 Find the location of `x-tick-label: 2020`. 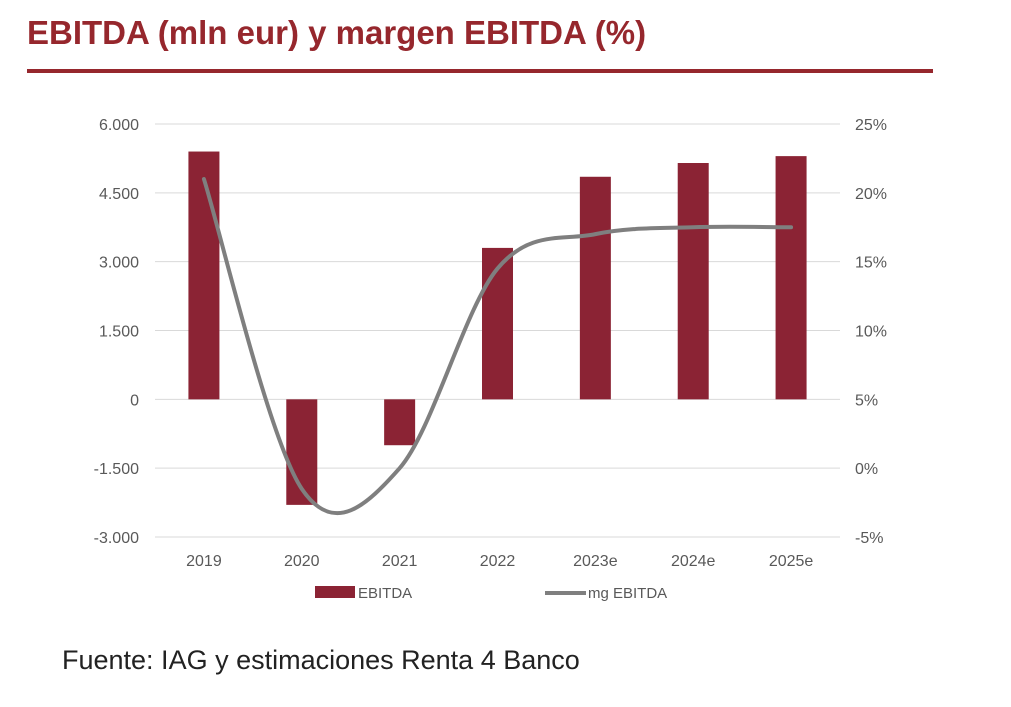

x-tick-label: 2020 is located at coordinates (302, 561).